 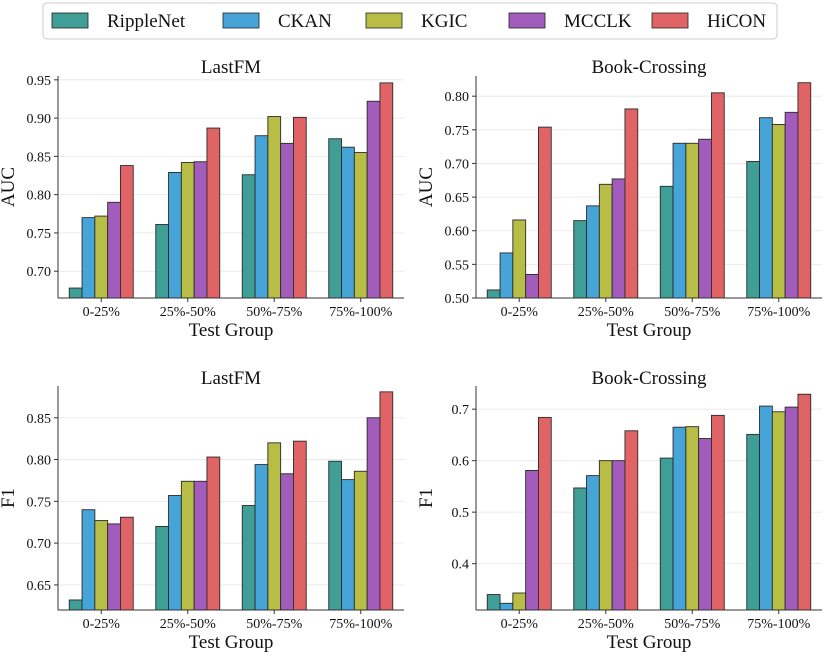 I want to click on y-tick-label: 0.85, so click(x=39, y=419).